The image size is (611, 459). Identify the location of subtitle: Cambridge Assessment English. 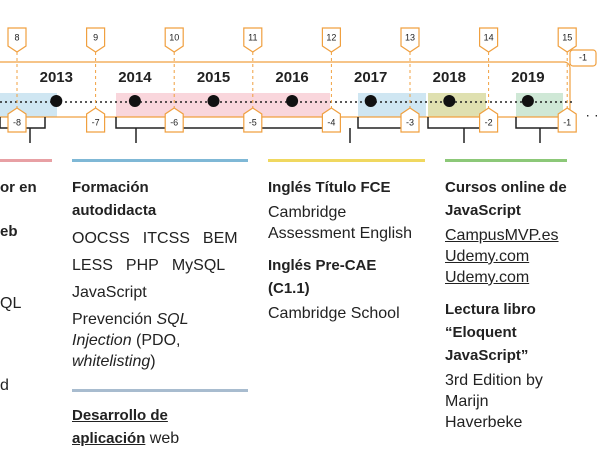
(340, 223).